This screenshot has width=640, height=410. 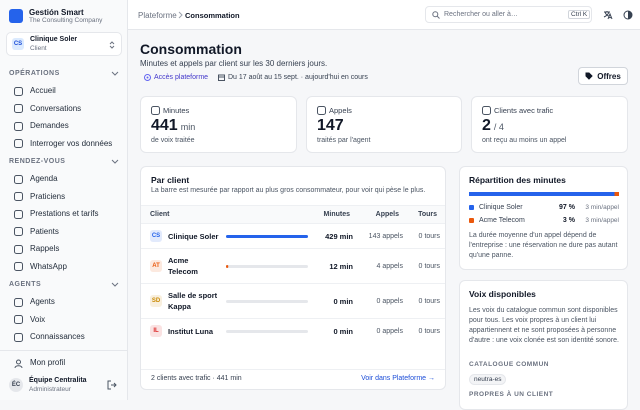 What do you see at coordinates (64, 232) in the screenshot?
I see `nav-item: Patients` at bounding box center [64, 232].